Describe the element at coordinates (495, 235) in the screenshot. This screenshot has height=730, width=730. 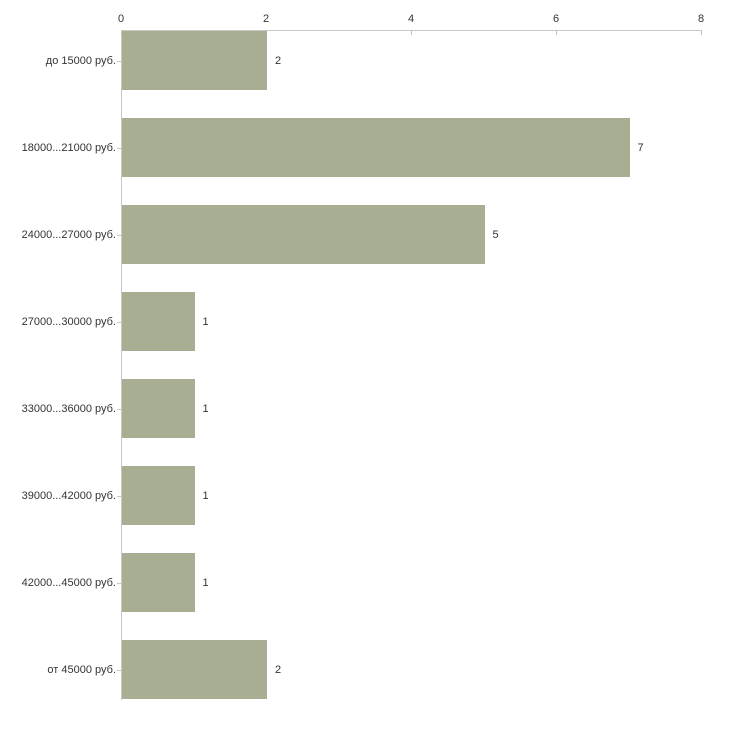
I see `value-label: 5` at that location.